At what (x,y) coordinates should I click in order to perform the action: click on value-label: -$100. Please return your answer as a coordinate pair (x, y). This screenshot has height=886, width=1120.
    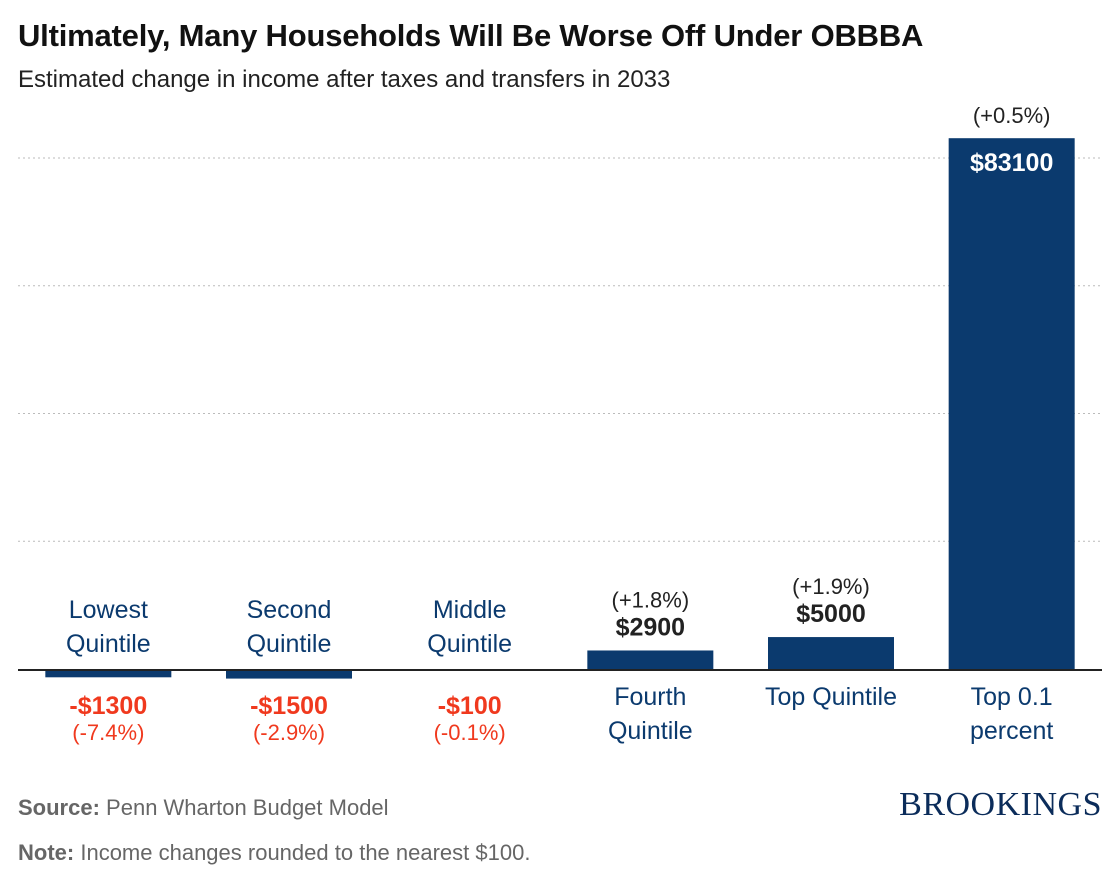
    Looking at the image, I should click on (470, 706).